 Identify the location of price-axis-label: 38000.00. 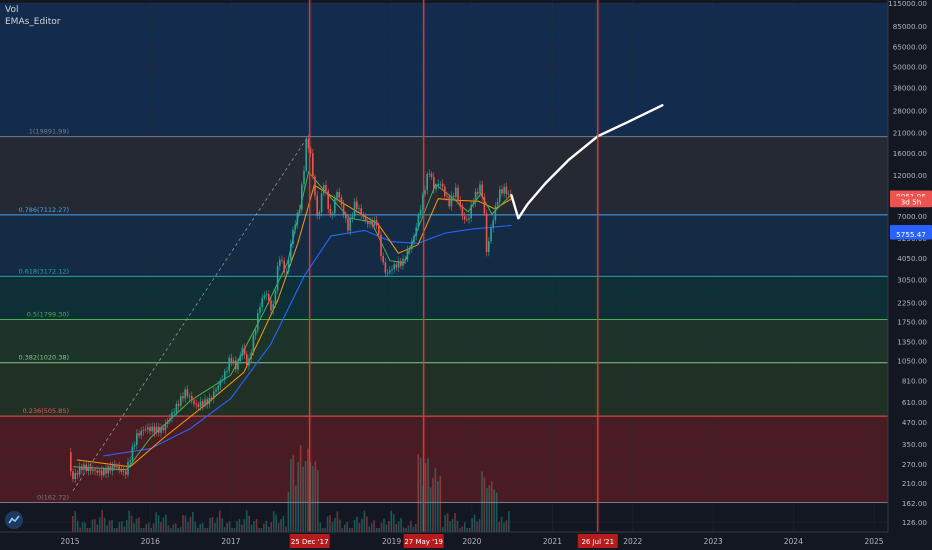
(910, 87).